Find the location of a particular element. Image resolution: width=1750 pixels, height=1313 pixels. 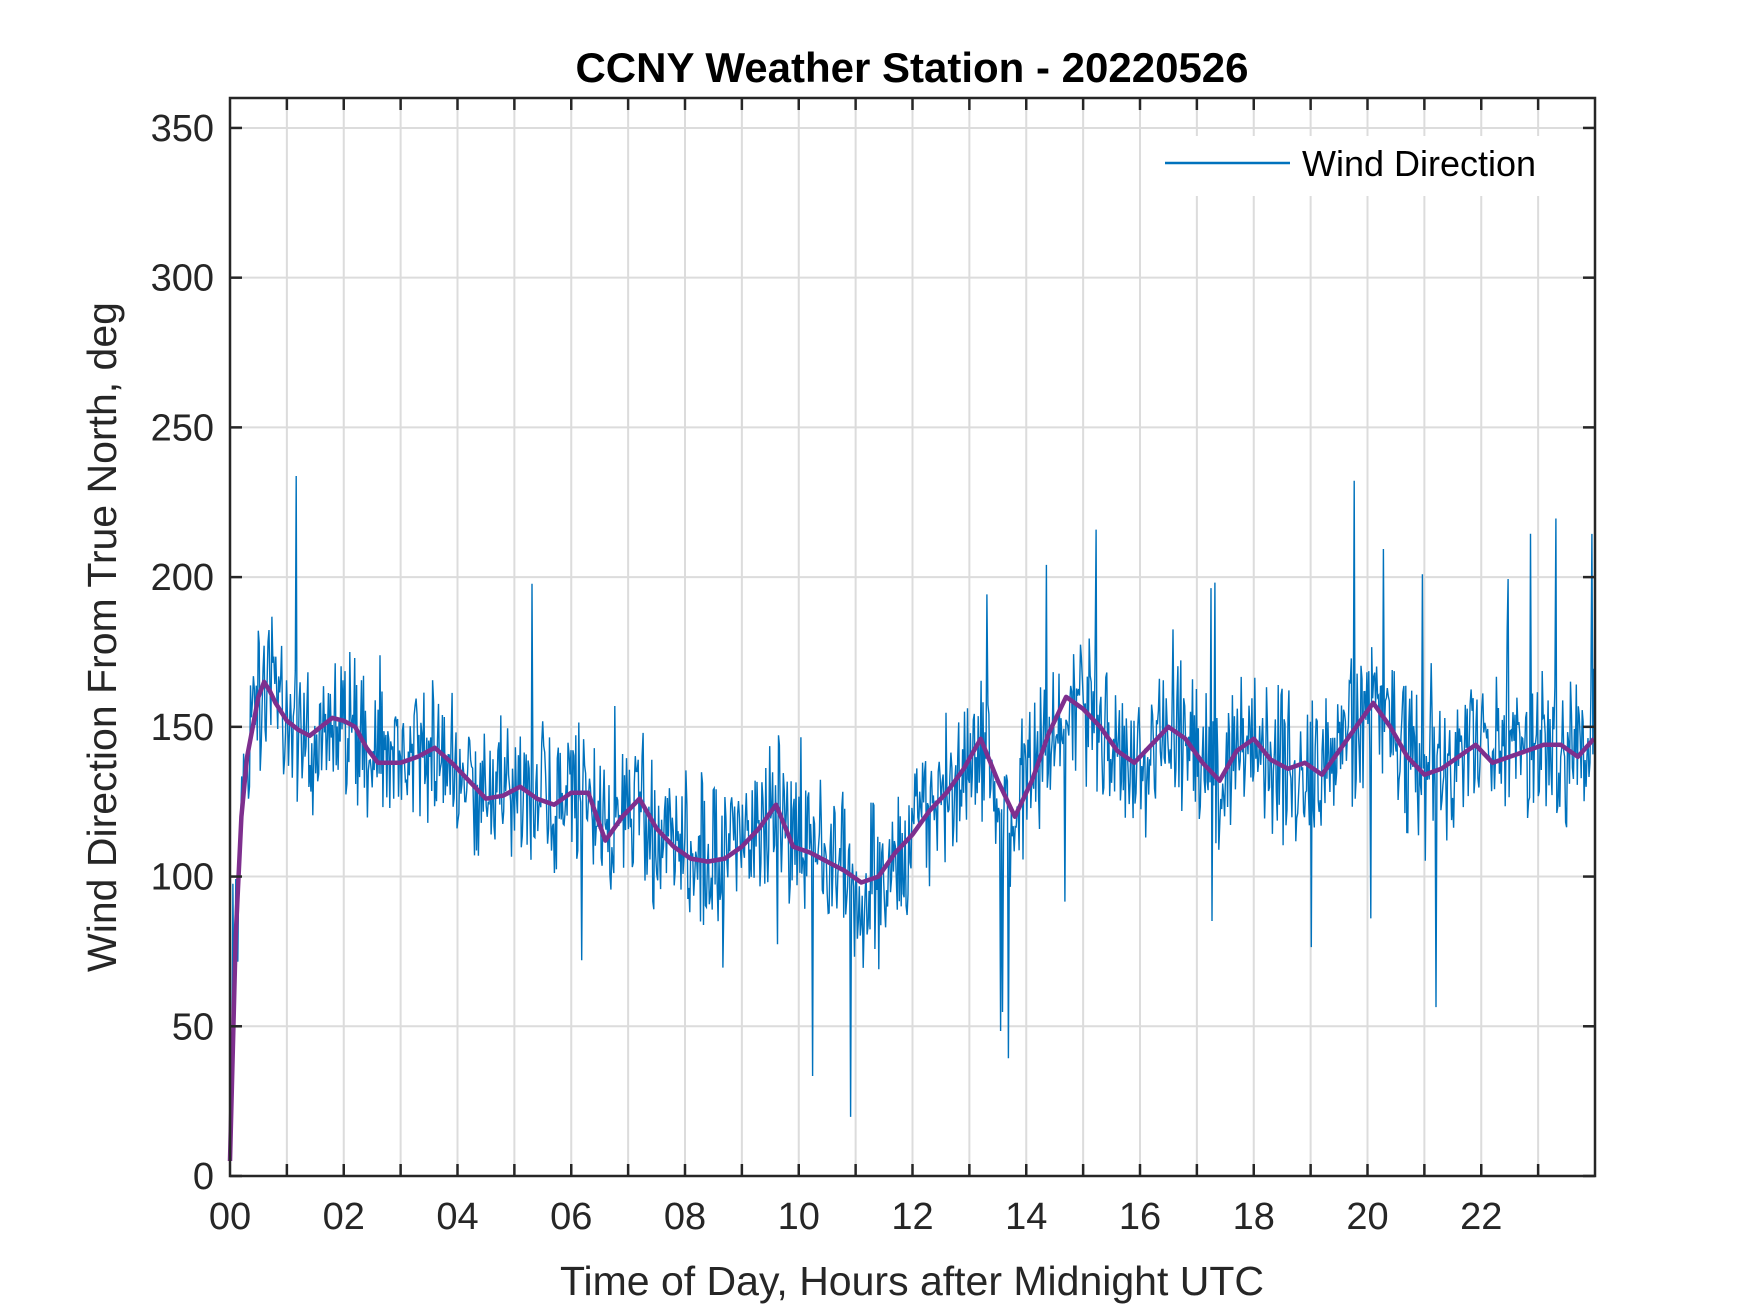

y-tick-labels: 0 50 100 150 200 250 300 350 is located at coordinates (182, 653).